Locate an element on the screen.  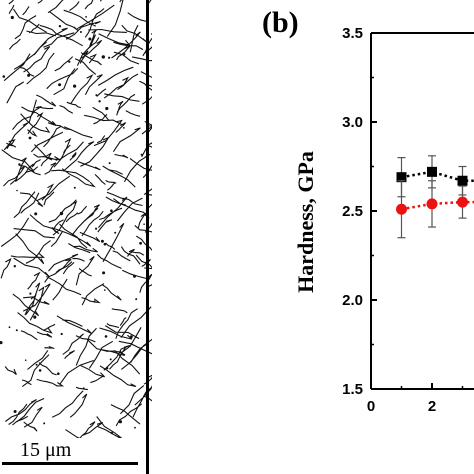
panel-label: (b) is located at coordinates (280, 22).